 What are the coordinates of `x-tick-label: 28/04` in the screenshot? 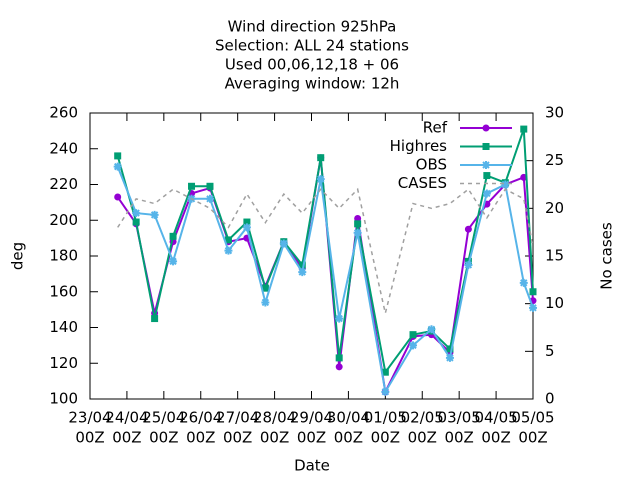 It's located at (274, 418).